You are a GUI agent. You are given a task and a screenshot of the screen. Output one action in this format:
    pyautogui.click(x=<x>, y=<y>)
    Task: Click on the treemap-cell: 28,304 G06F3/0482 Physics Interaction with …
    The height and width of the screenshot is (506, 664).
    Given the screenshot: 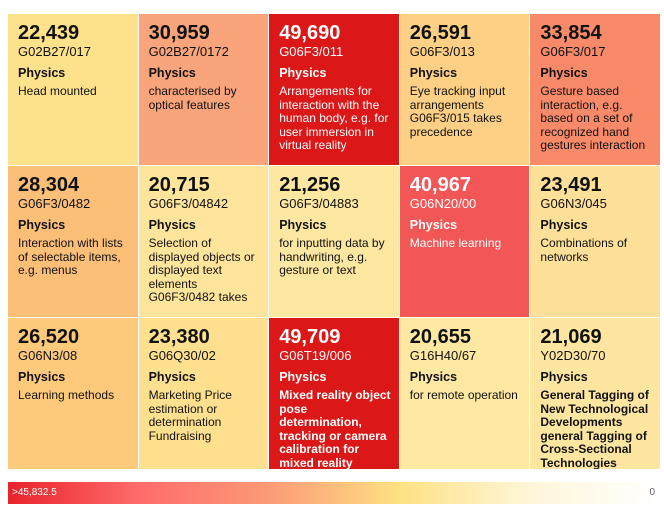 What is the action you would take?
    pyautogui.click(x=73, y=241)
    